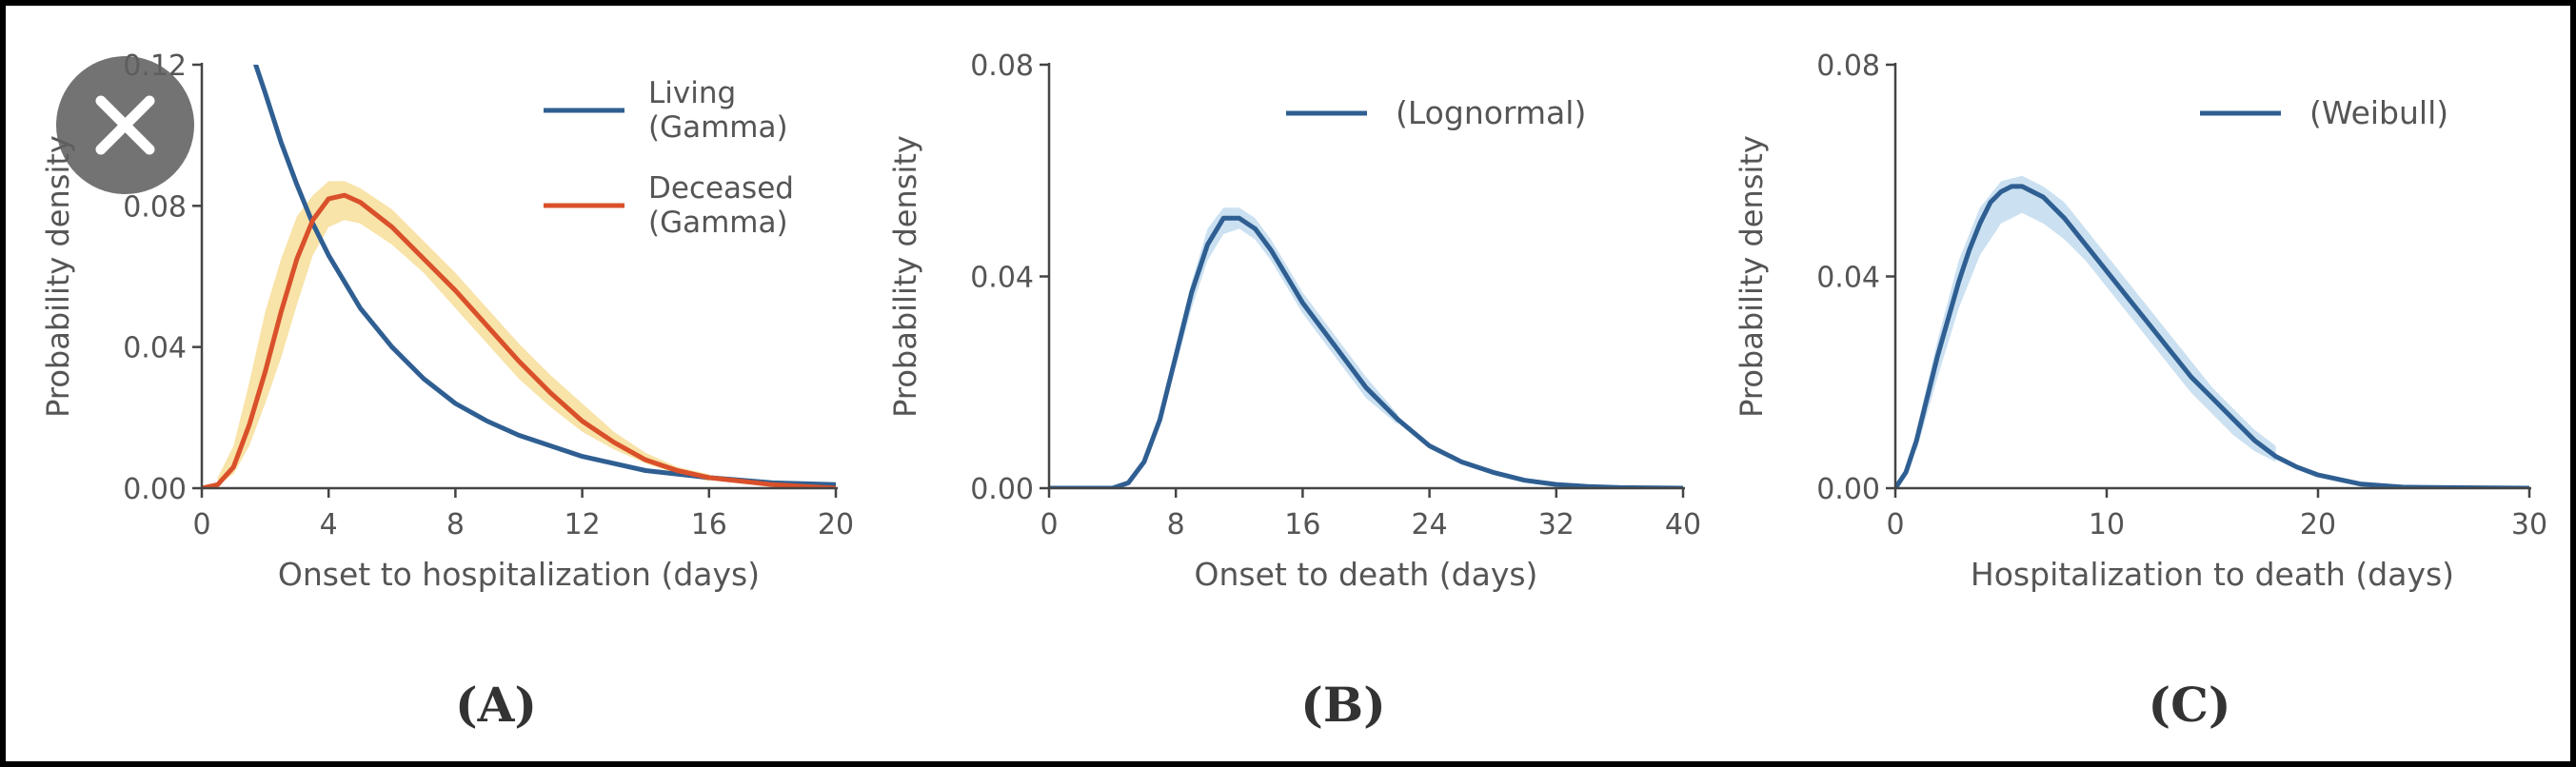  I want to click on x-tick-label: 12, so click(583, 524).